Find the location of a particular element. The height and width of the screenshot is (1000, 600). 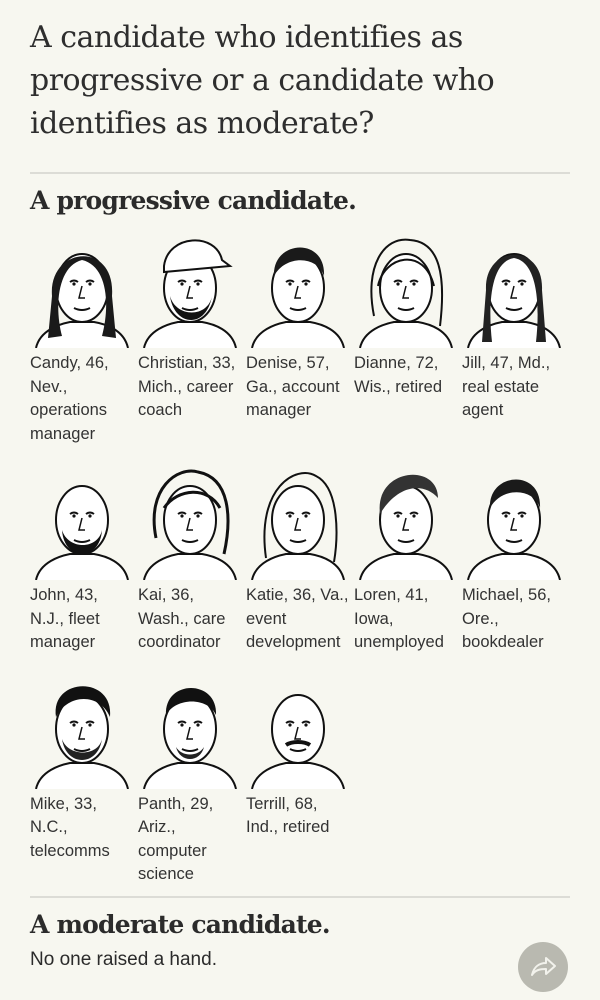

candidate-caption: Katie, 36, Va., event development is located at coordinates (297, 618).